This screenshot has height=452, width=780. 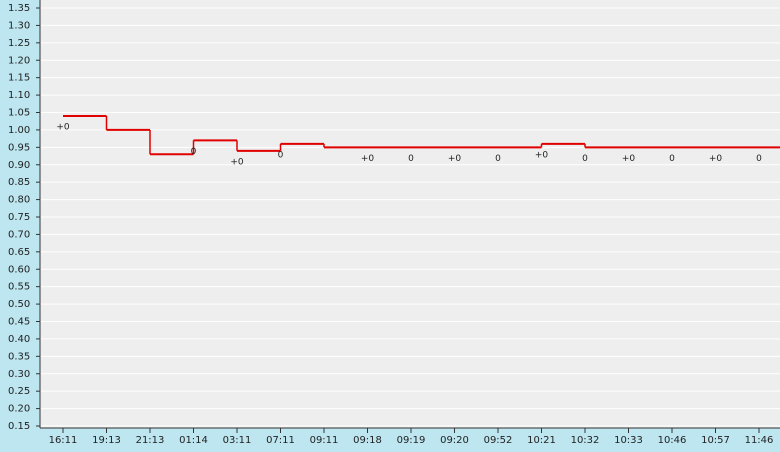 I want to click on y-tick-label: 0.95, so click(x=19, y=147).